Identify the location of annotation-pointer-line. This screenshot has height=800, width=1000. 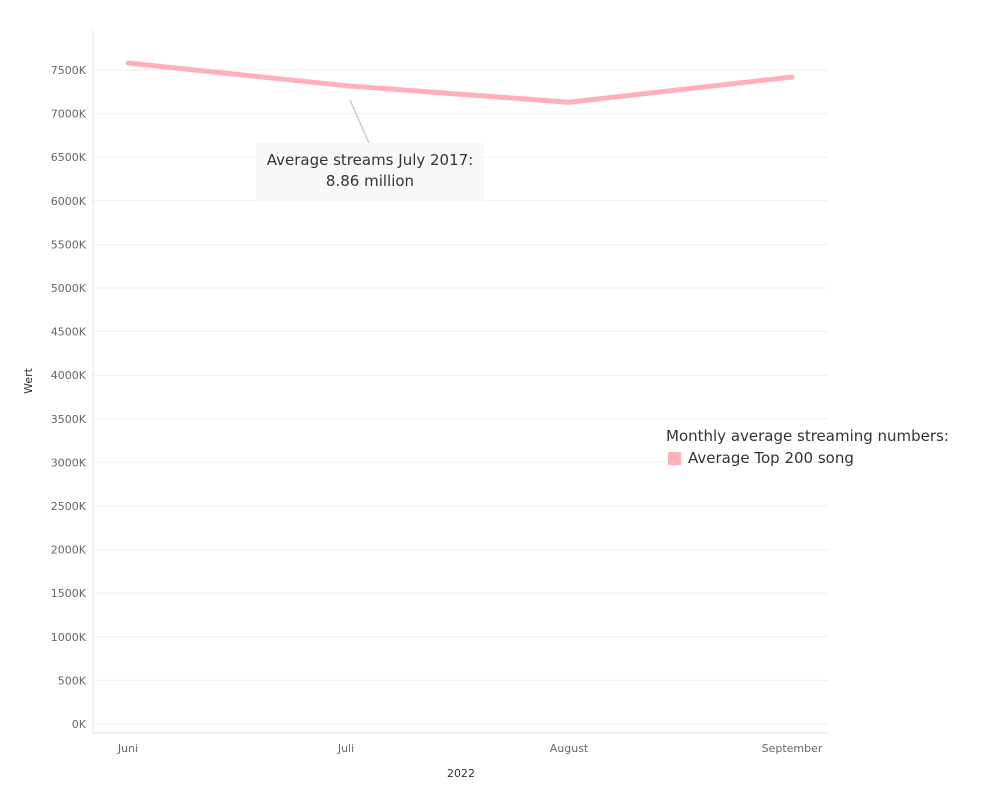
(359, 121).